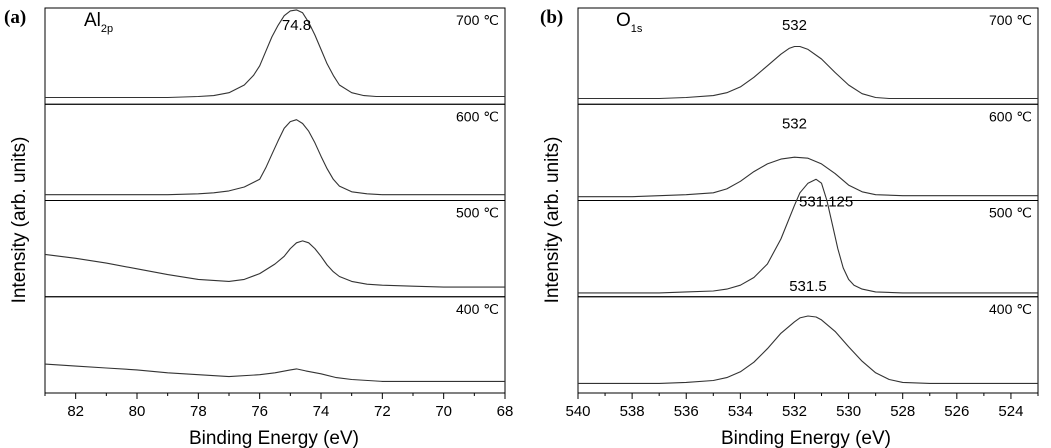 This screenshot has width=1051, height=448. I want to click on panel-a-temperature-label: 500 ℃, so click(477, 213).